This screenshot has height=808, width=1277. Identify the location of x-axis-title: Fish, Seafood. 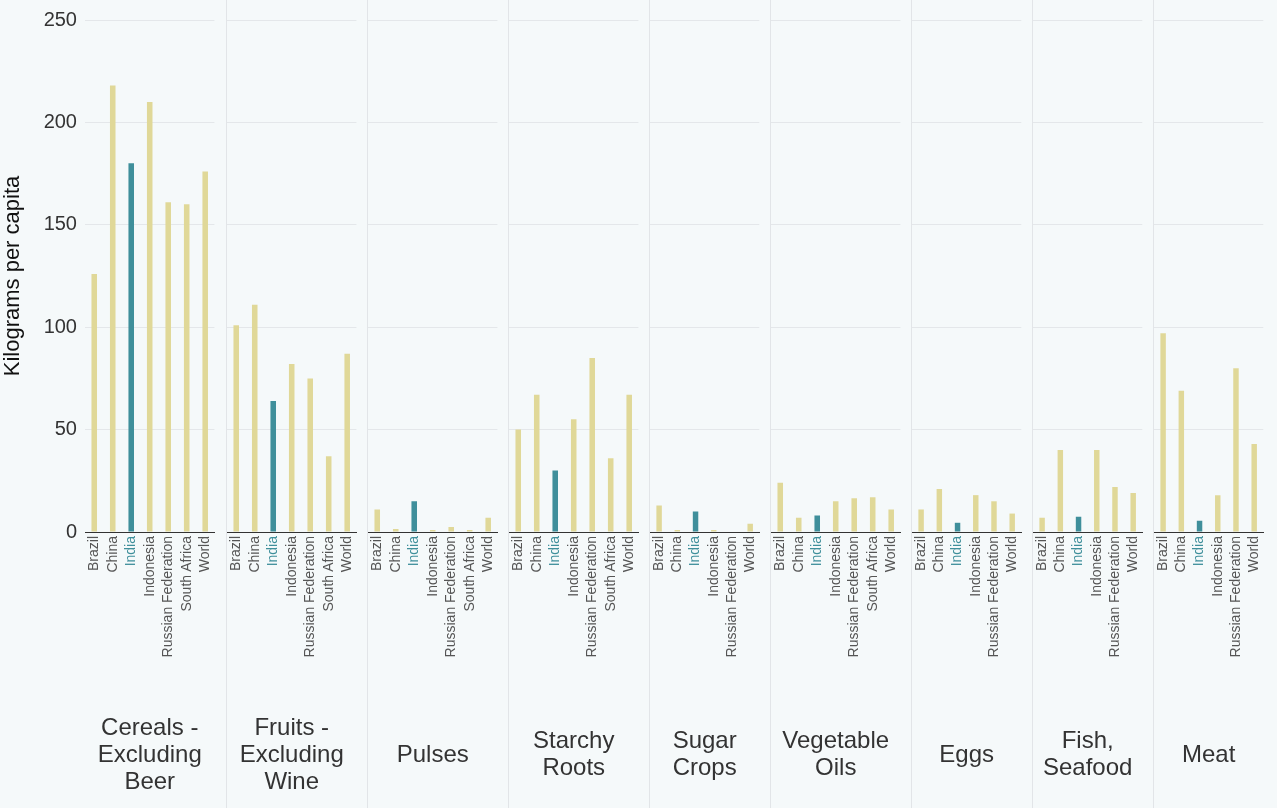
(1087, 753).